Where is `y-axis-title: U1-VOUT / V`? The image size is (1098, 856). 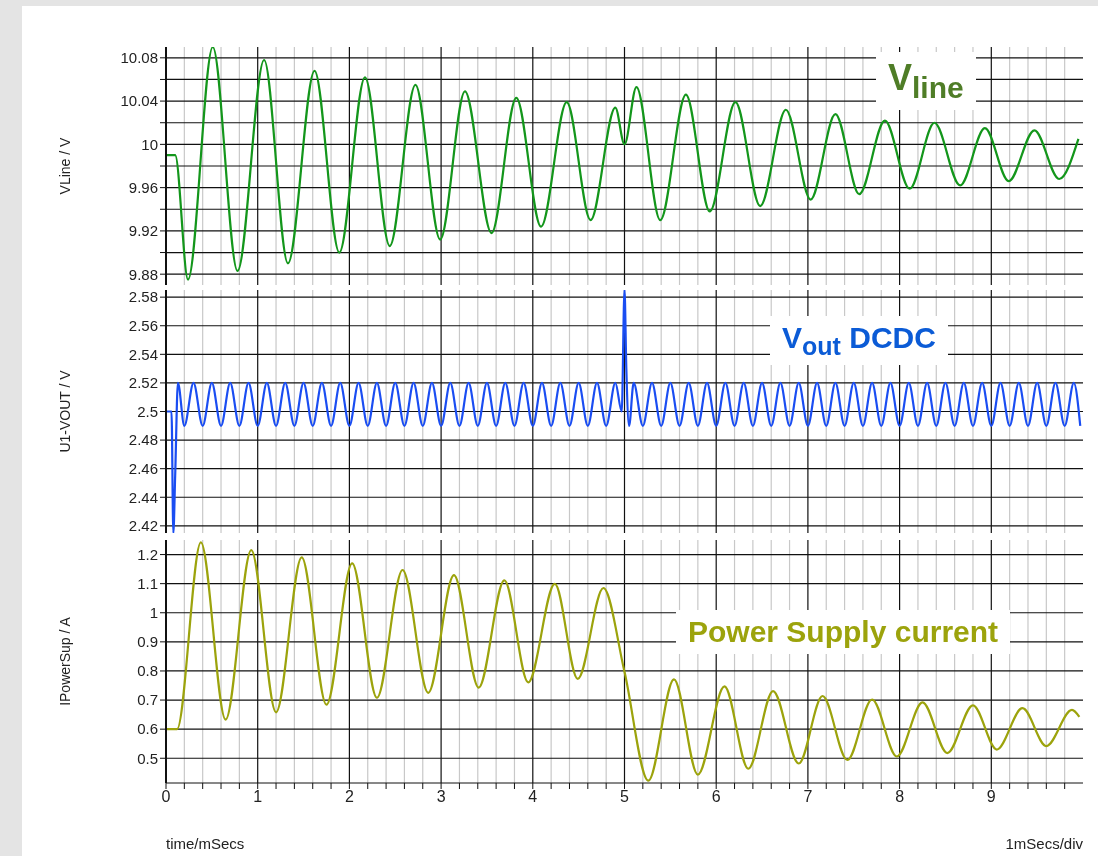
y-axis-title: U1-VOUT / V is located at coordinates (65, 411).